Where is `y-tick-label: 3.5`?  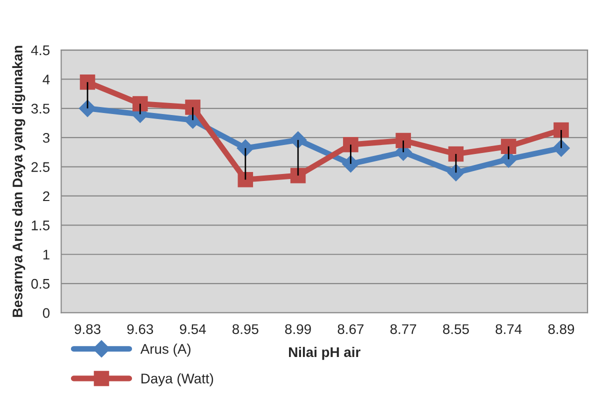
y-tick-label: 3.5 is located at coordinates (40, 109).